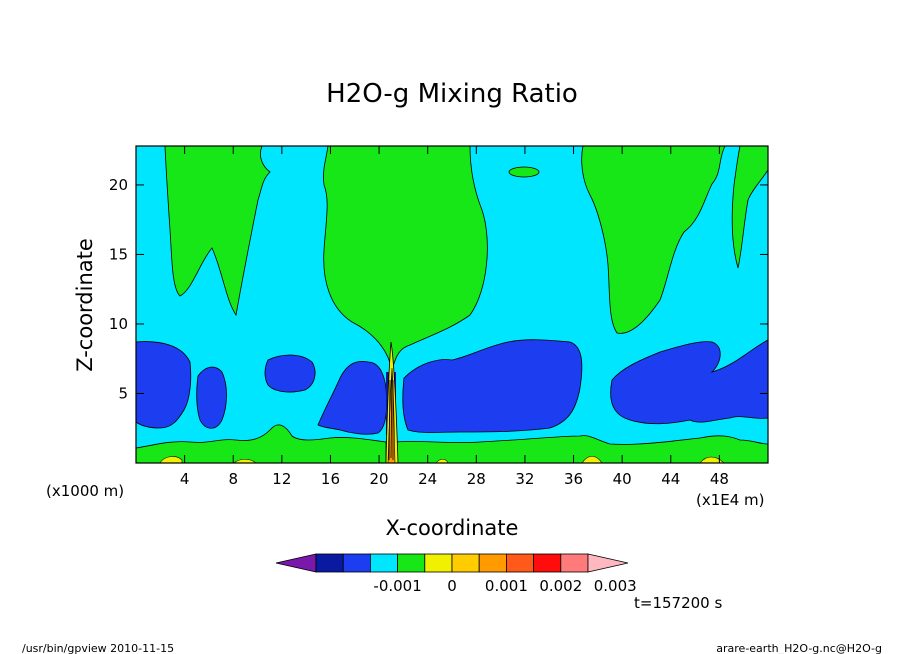  I want to click on x-tick-label: 4, so click(185, 479).